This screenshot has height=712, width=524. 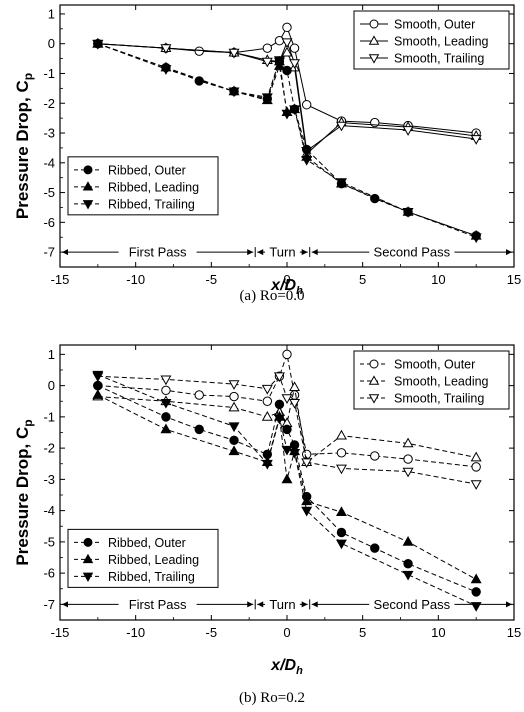 What do you see at coordinates (60, 632) in the screenshot?
I see `x-tick-label: -15` at bounding box center [60, 632].